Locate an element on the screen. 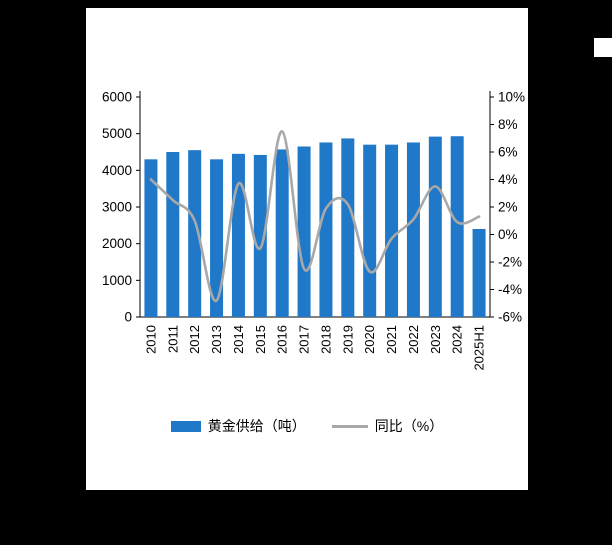  bar-2012 is located at coordinates (195, 233).